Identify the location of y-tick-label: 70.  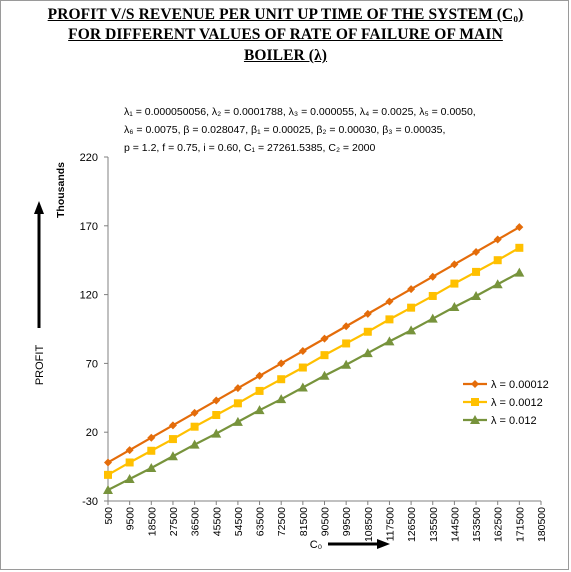
(92, 364).